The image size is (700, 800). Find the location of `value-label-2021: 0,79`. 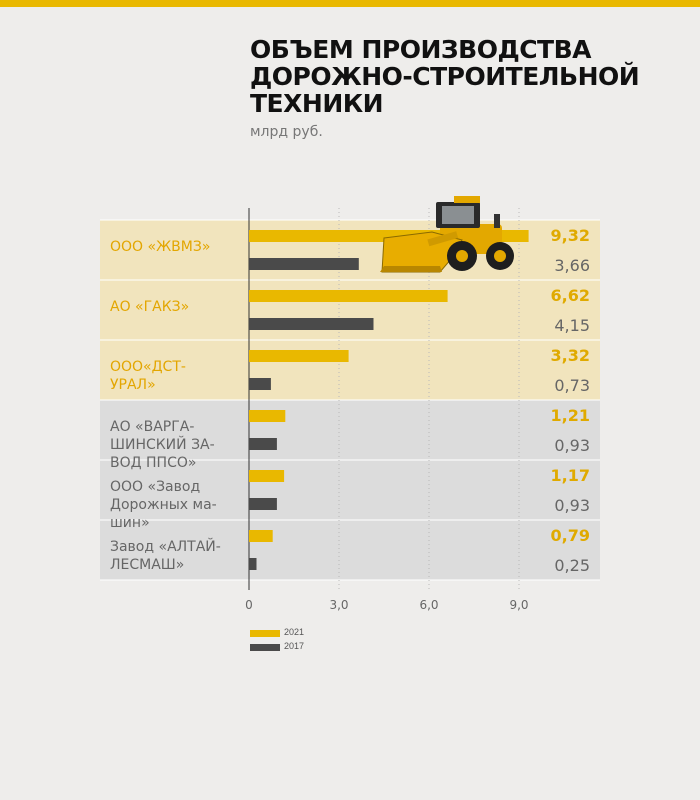

value-label-2021: 0,79 is located at coordinates (570, 535).